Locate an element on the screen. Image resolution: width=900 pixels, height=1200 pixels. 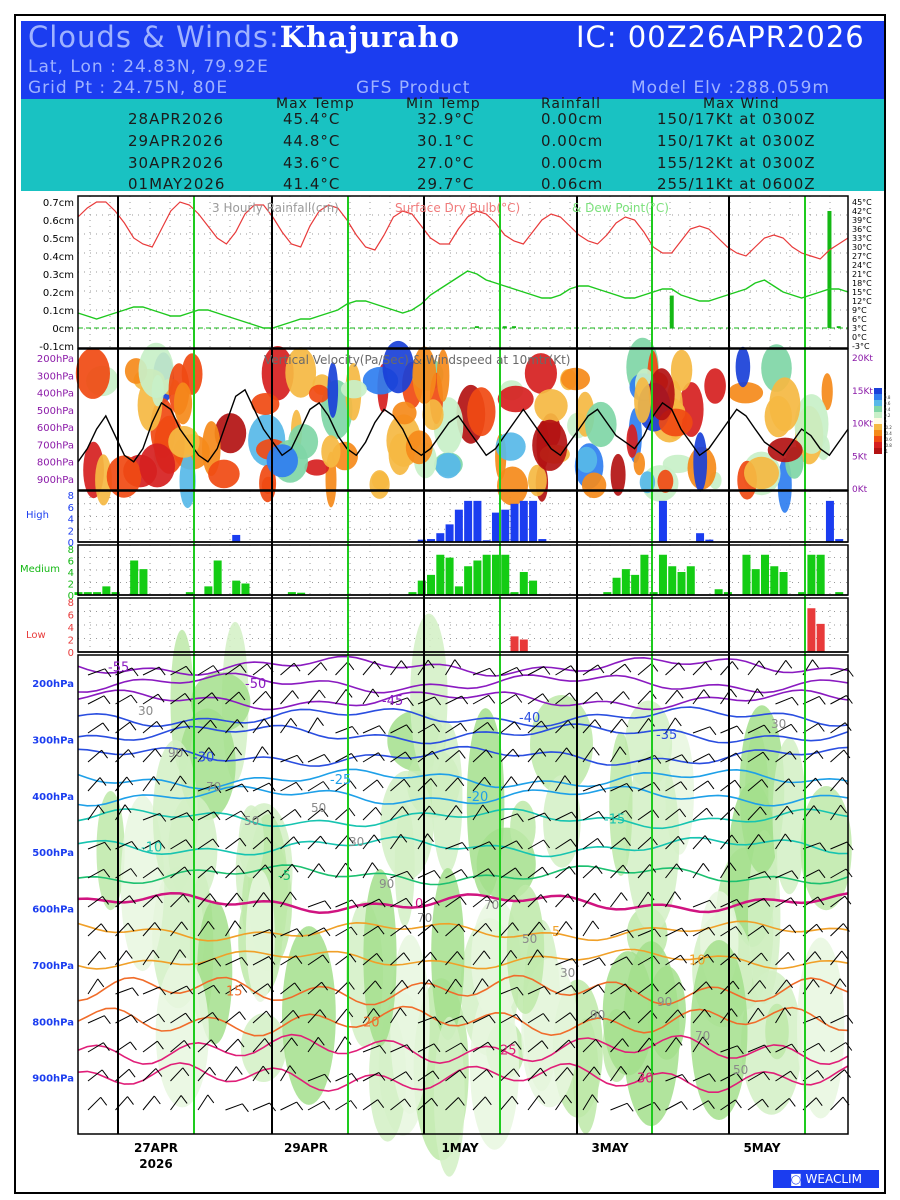
product-name: GFS Product is located at coordinates (413, 88).